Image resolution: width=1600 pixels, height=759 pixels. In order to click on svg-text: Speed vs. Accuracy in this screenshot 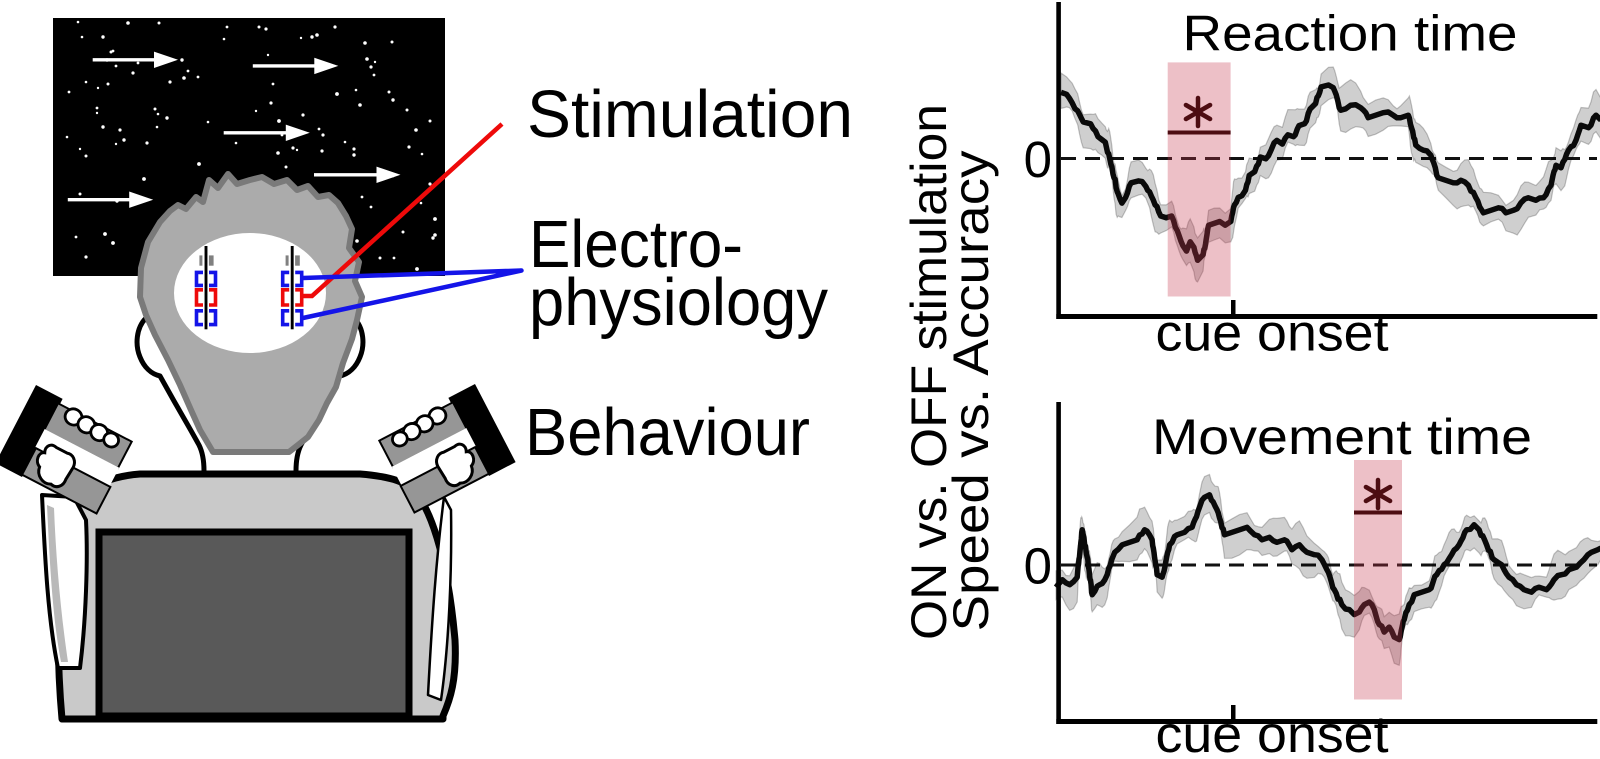, I will do `click(971, 391)`.